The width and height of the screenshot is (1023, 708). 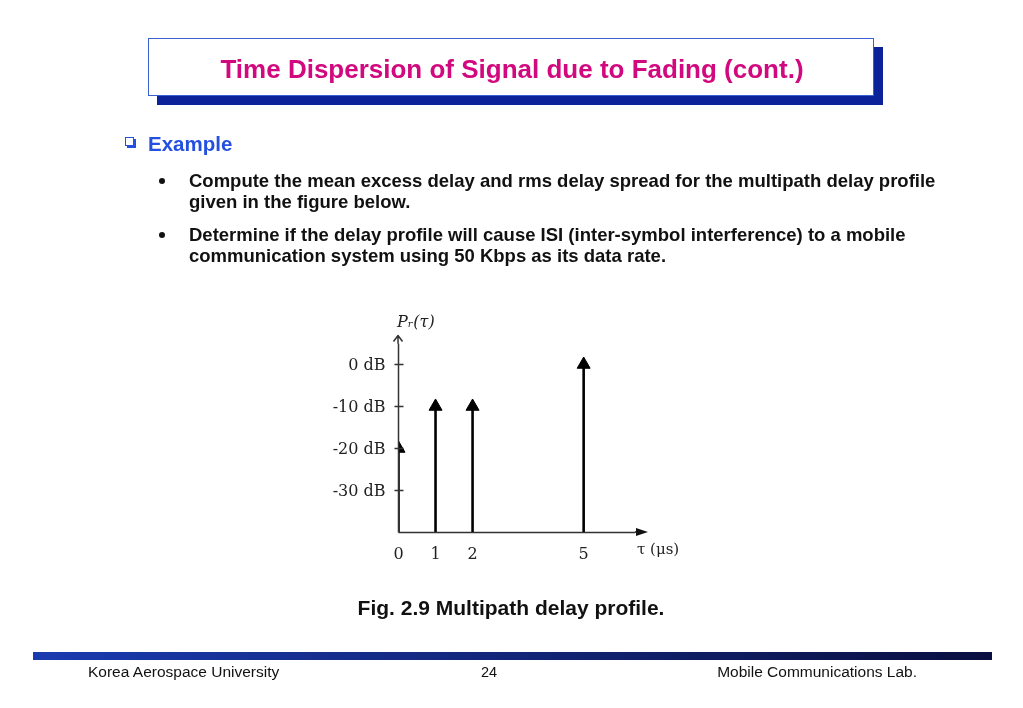 I want to click on text: Compute the mean excess delay and rms delay spread for the multipath delay profile given in the figure below., so click(x=563, y=191).